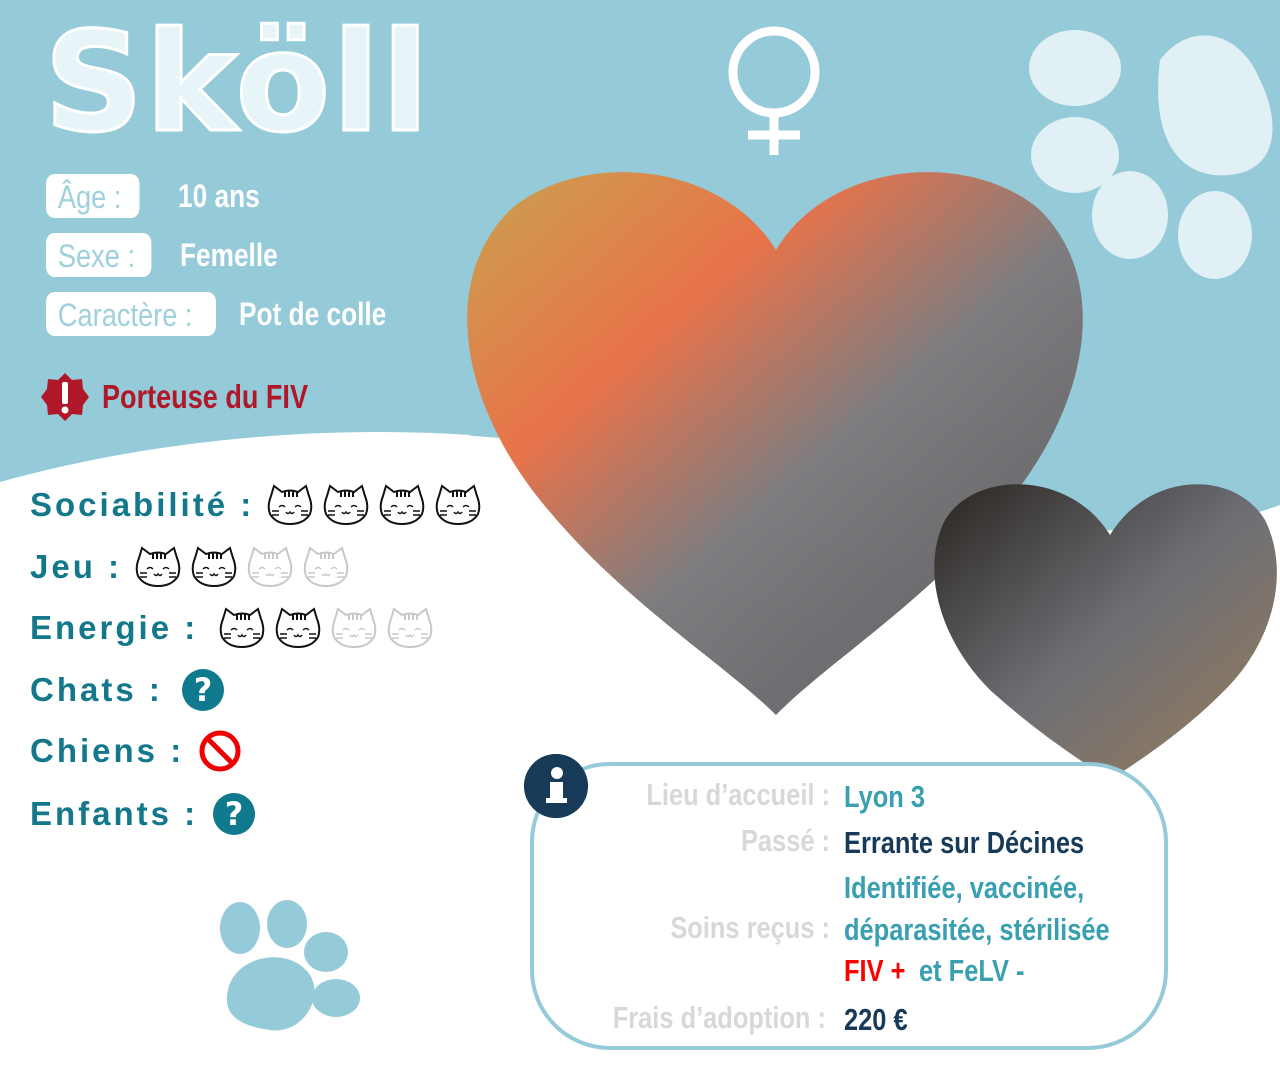  Describe the element at coordinates (750, 927) in the screenshot. I see `soins-label: Soins reçus :` at that location.